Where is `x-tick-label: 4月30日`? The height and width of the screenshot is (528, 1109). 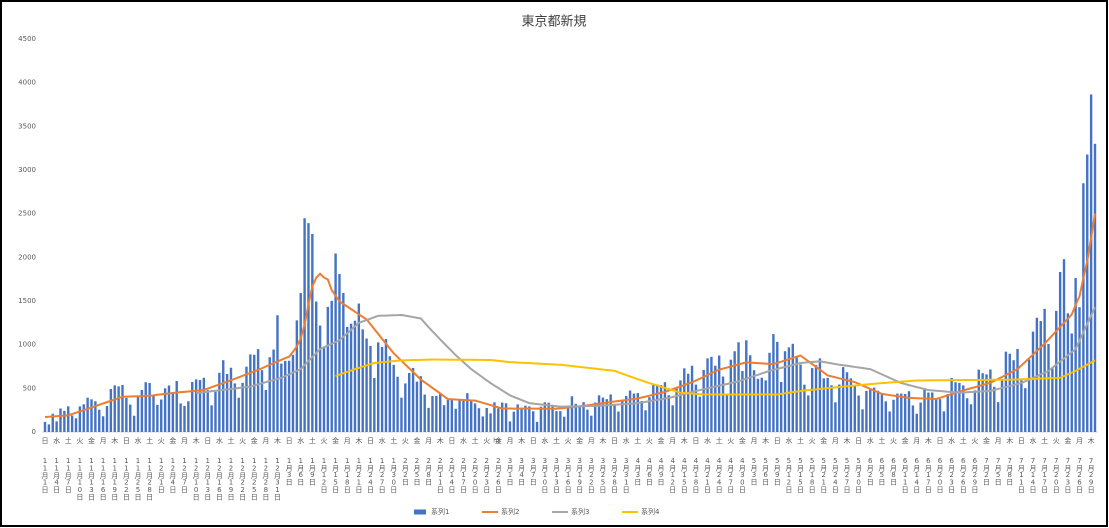
x-tick-label: 4月30日 is located at coordinates (742, 475).